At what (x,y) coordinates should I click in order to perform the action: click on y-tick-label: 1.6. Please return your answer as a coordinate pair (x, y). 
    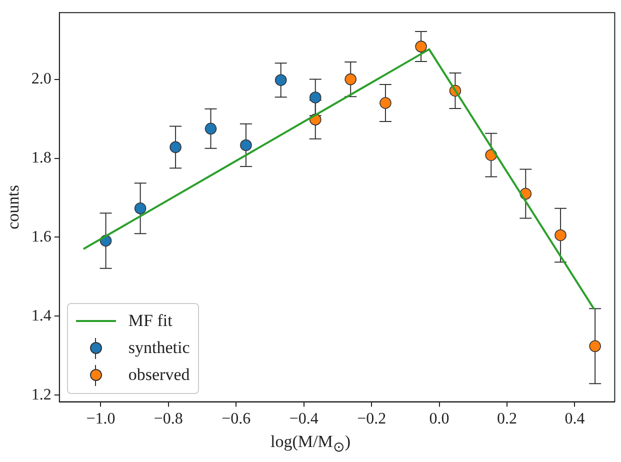
    Looking at the image, I should click on (41, 237).